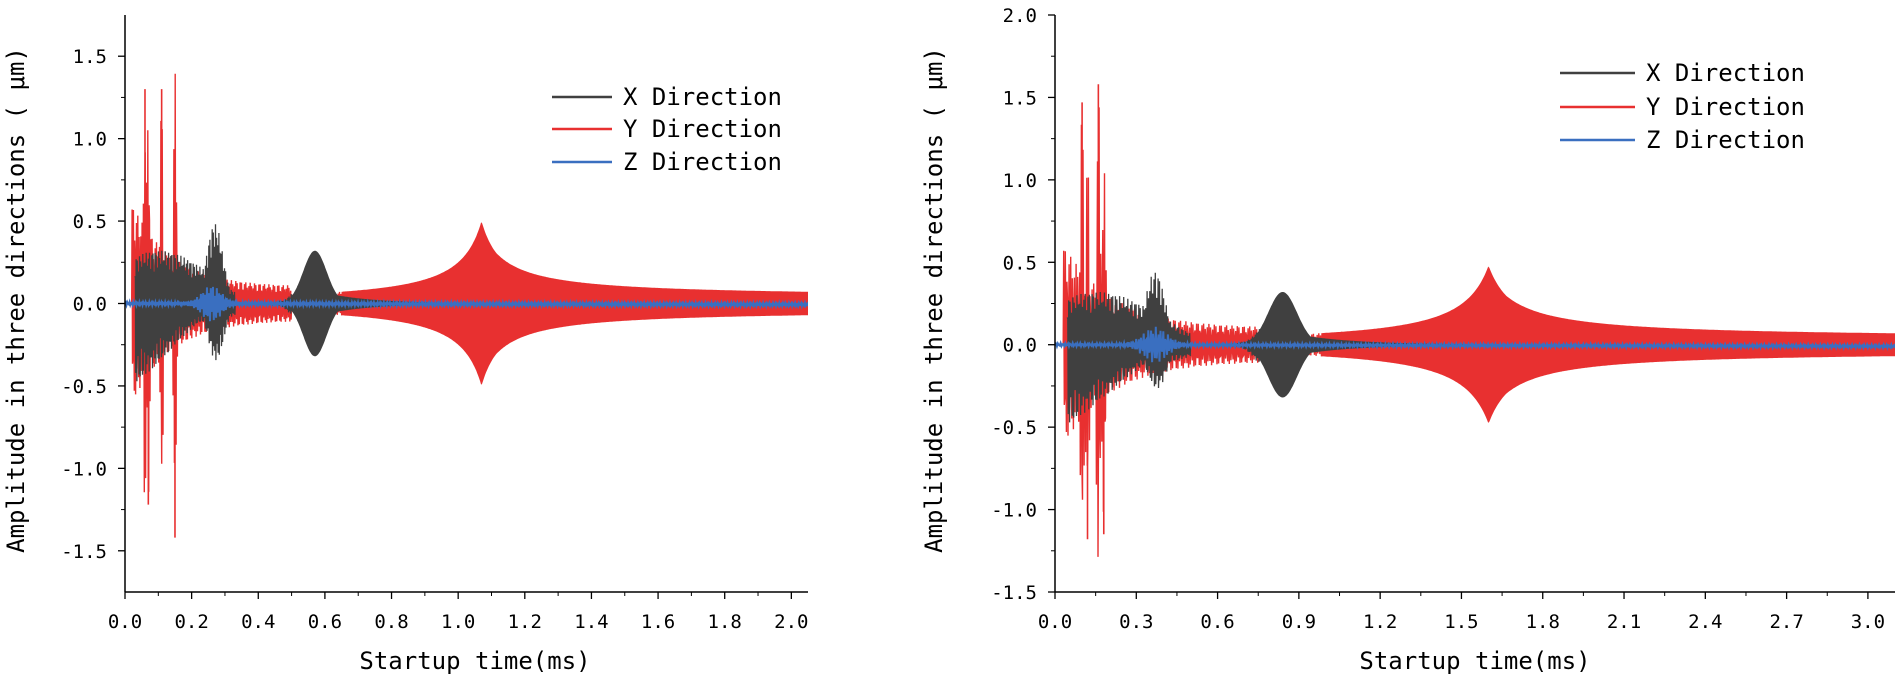  I want to click on x-tick-label: 2.1, so click(1624, 622).